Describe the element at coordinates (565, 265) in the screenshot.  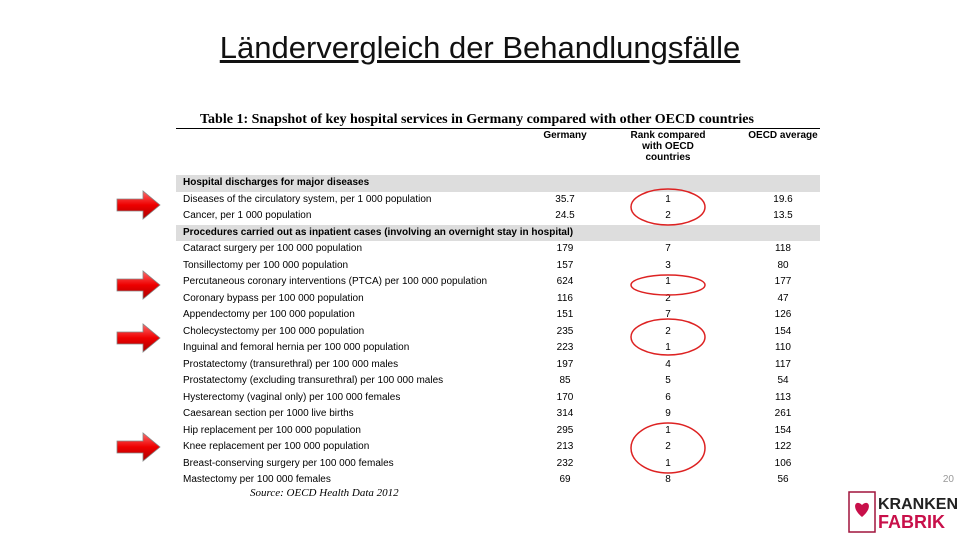
I see `cell-value: 157` at that location.